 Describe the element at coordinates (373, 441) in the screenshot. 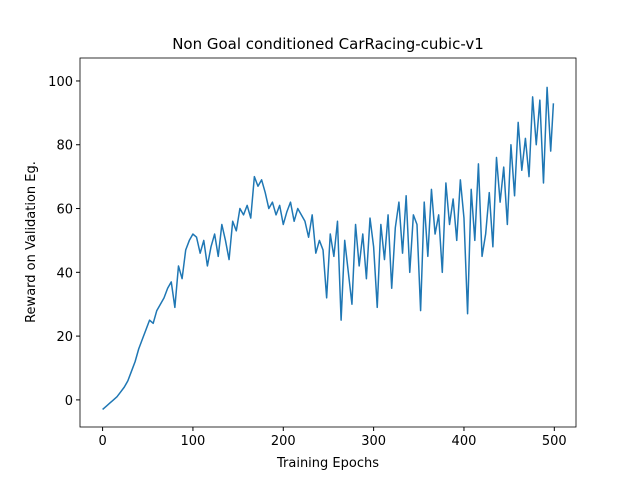

I see `x-tick-label: 300` at that location.